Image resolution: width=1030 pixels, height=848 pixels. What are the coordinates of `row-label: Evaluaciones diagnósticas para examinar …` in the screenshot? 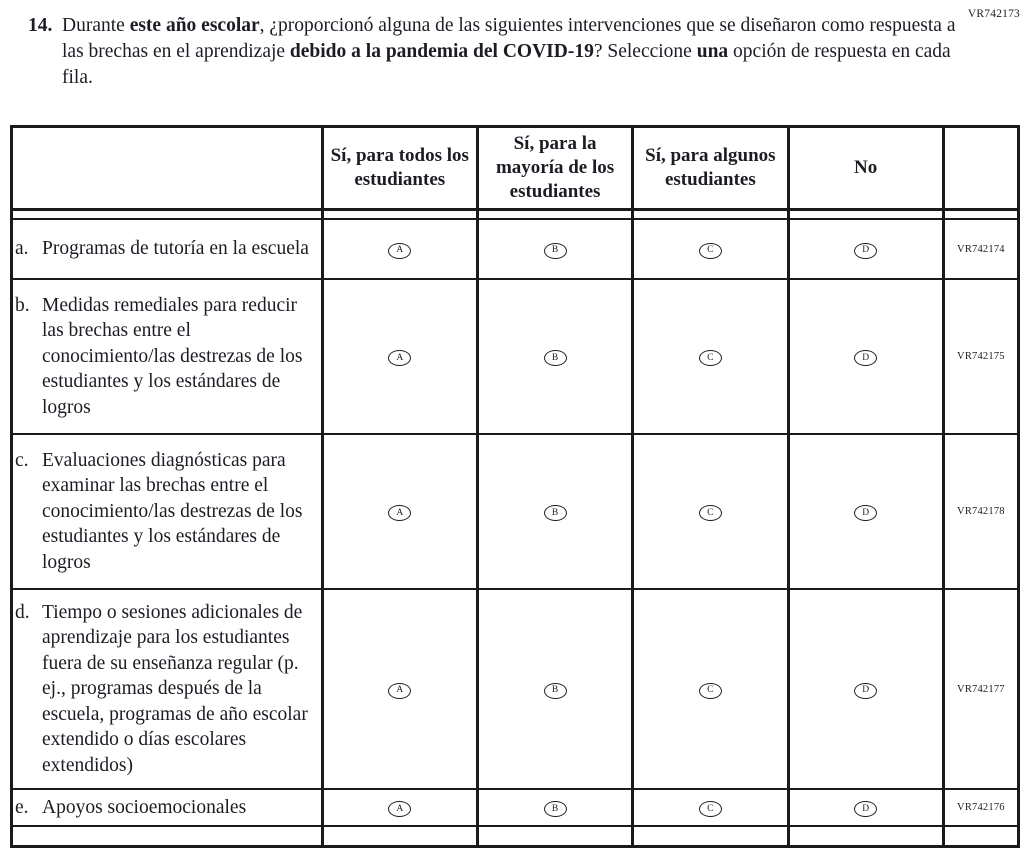 It's located at (172, 511).